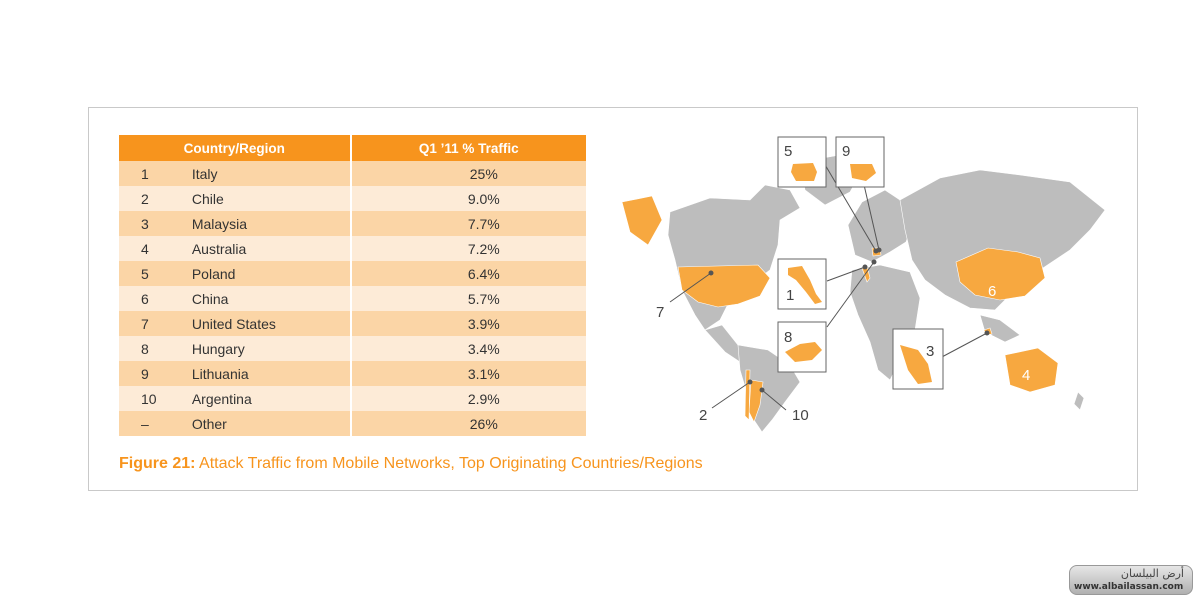 The image size is (1200, 600). I want to click on new-zealand-land, so click(1079, 401).